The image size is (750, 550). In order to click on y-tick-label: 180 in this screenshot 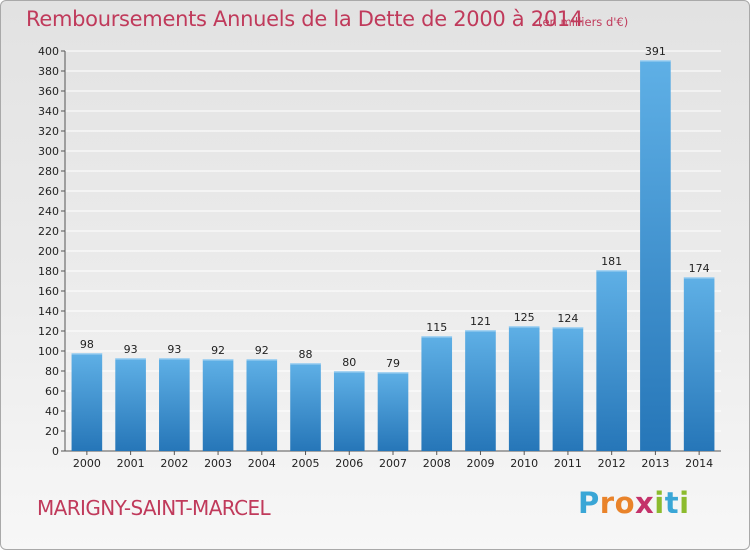, I will do `click(48, 271)`.